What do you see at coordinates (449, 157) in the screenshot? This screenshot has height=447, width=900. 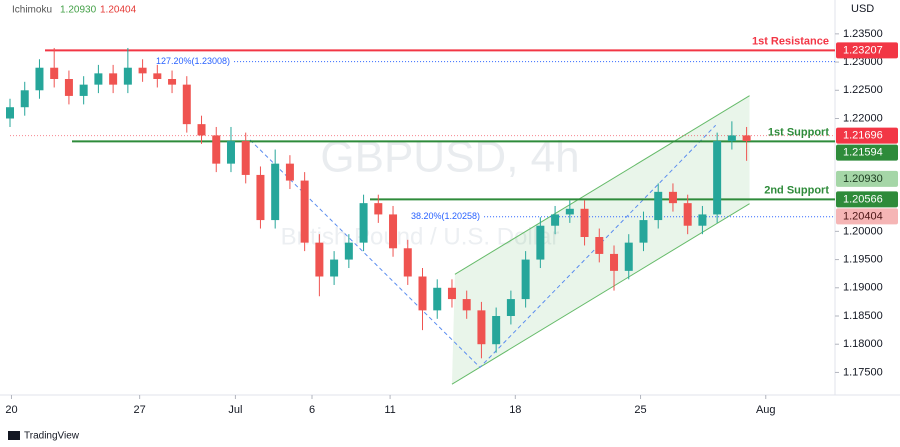 I see `watermark-symbol: GBPUSD, 4h` at bounding box center [449, 157].